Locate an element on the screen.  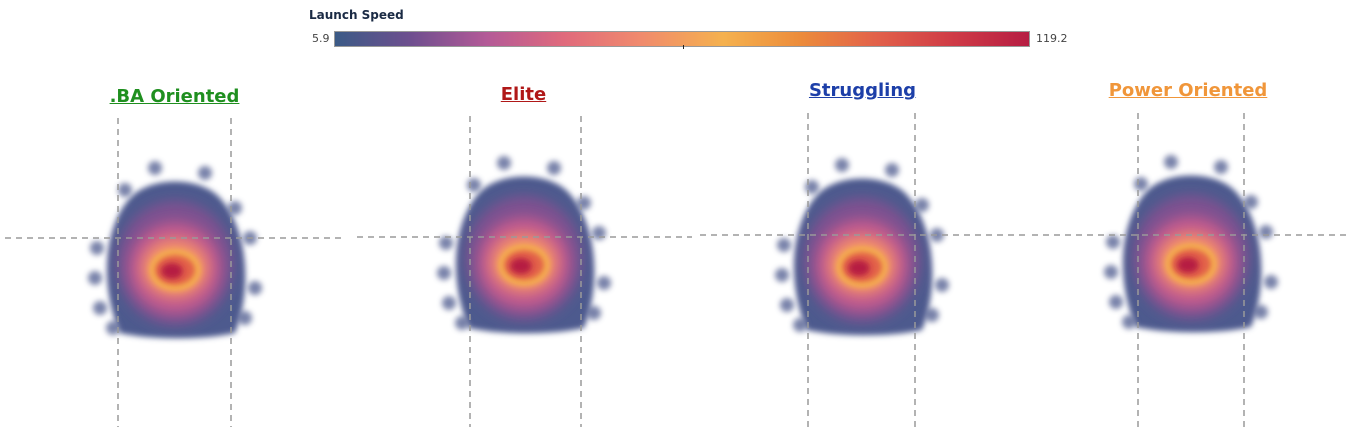
legend-min-label: 5.9 is located at coordinates (321, 38).